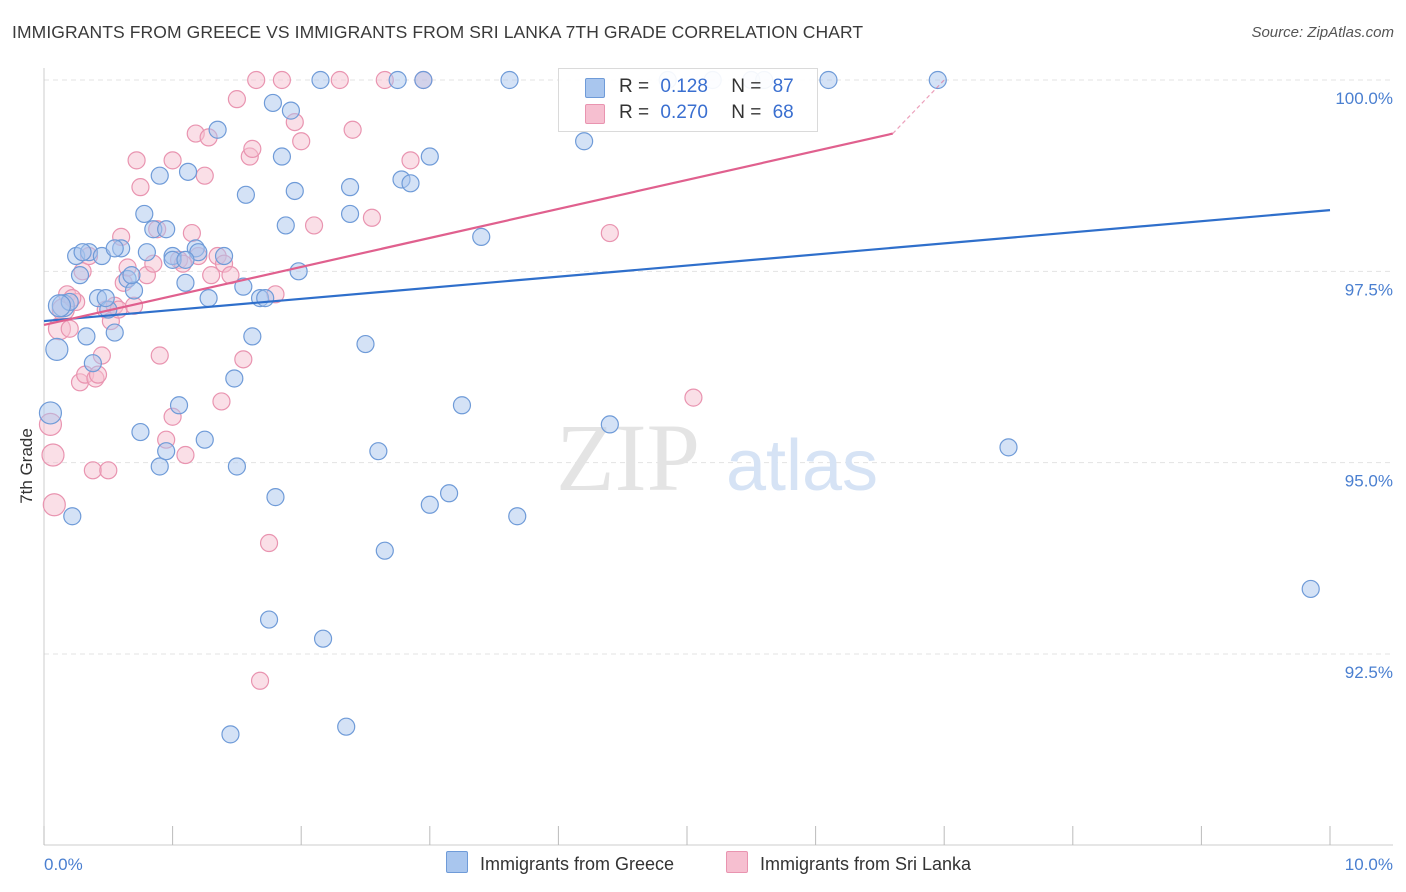 This screenshot has height=892, width=1406. I want to click on legend-swatch-srilanka, so click(595, 114).